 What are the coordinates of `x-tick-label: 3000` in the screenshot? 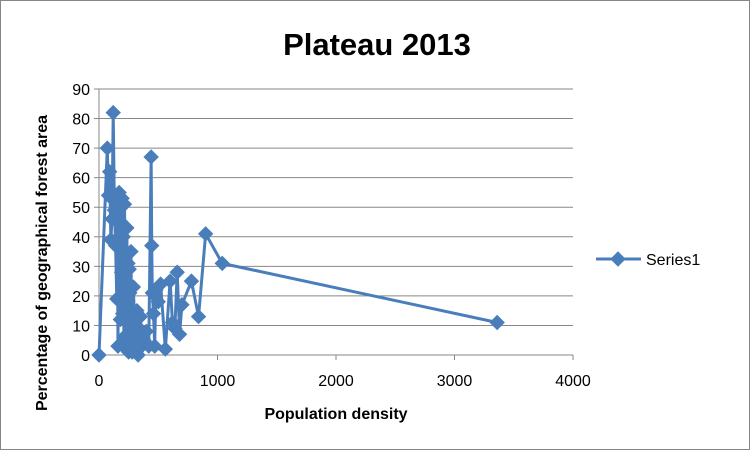 It's located at (455, 381).